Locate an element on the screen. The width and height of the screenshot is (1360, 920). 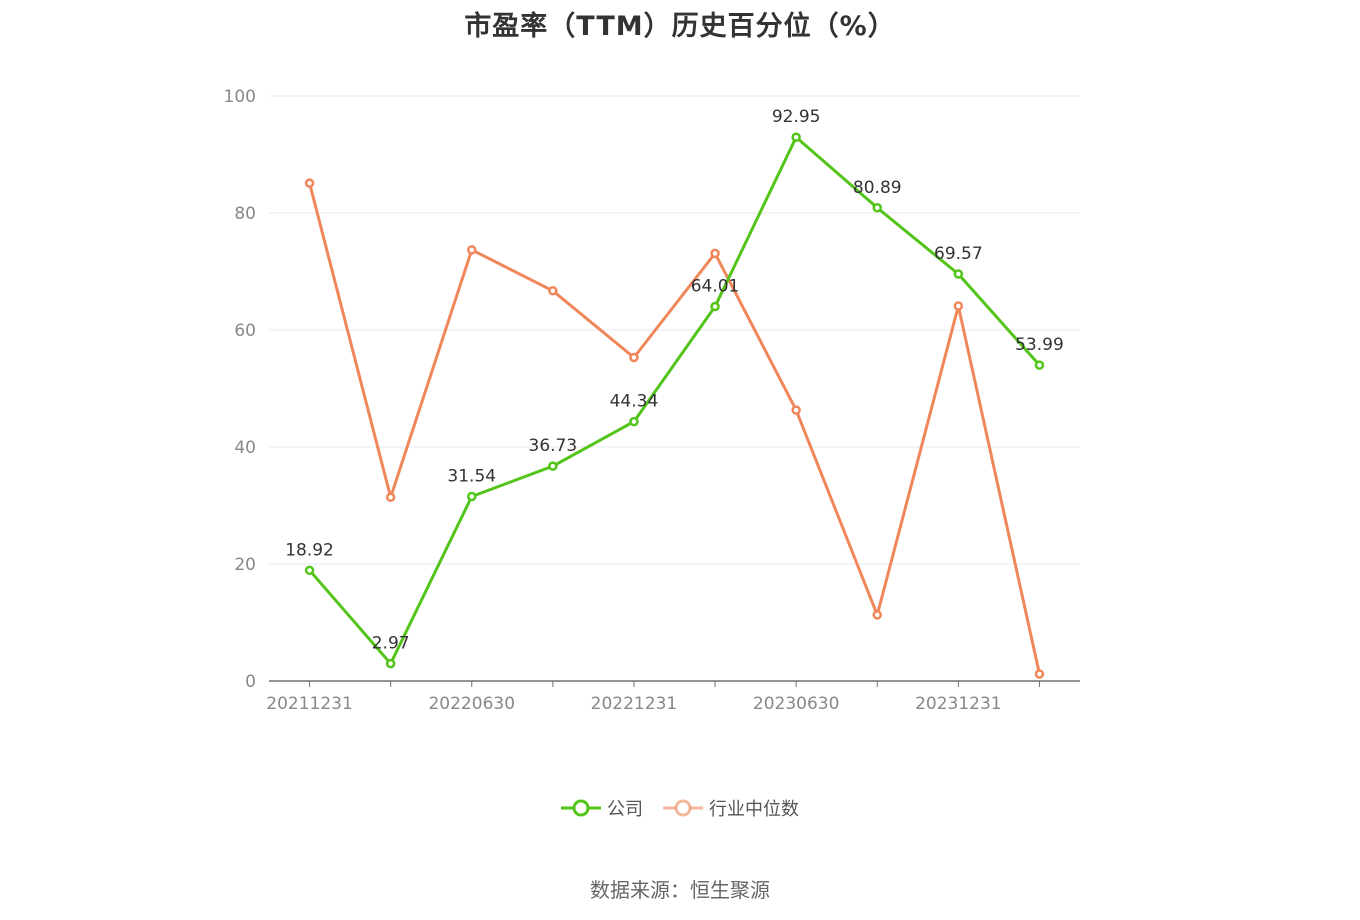
data-label: 36.73 is located at coordinates (553, 446).